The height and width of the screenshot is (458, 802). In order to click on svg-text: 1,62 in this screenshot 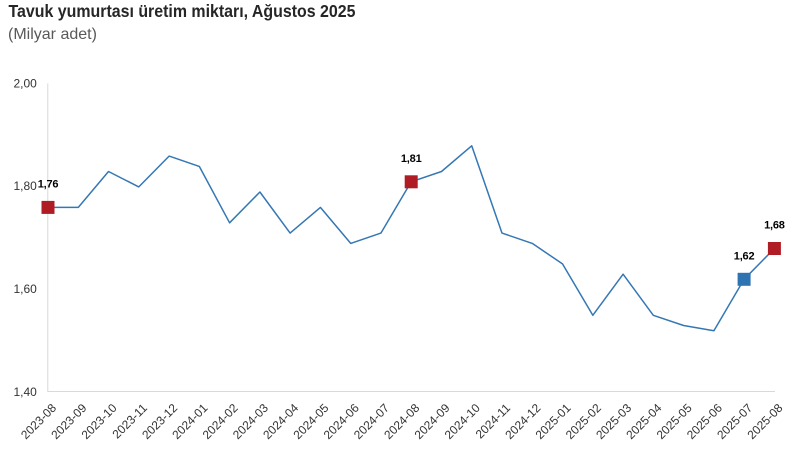, I will do `click(744, 257)`.